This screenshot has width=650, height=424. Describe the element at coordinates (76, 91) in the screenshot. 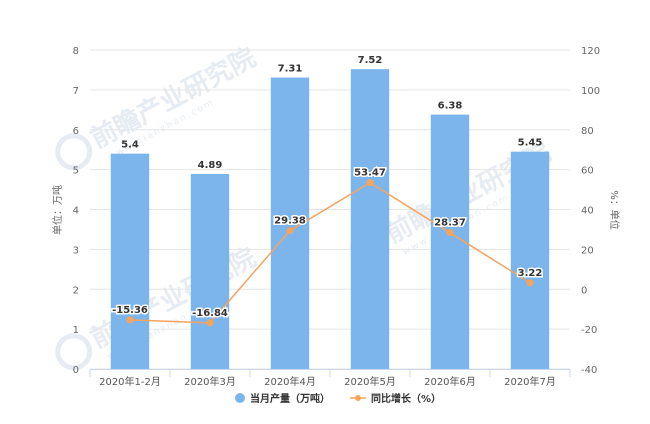

I see `y-tick-label: 7` at that location.